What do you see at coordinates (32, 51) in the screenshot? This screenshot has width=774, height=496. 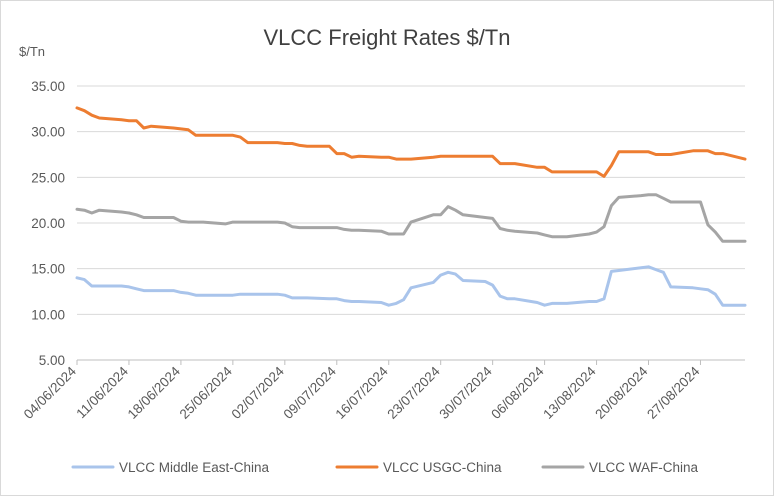 I see `y-axis-unit-label: $/Tn` at bounding box center [32, 51].